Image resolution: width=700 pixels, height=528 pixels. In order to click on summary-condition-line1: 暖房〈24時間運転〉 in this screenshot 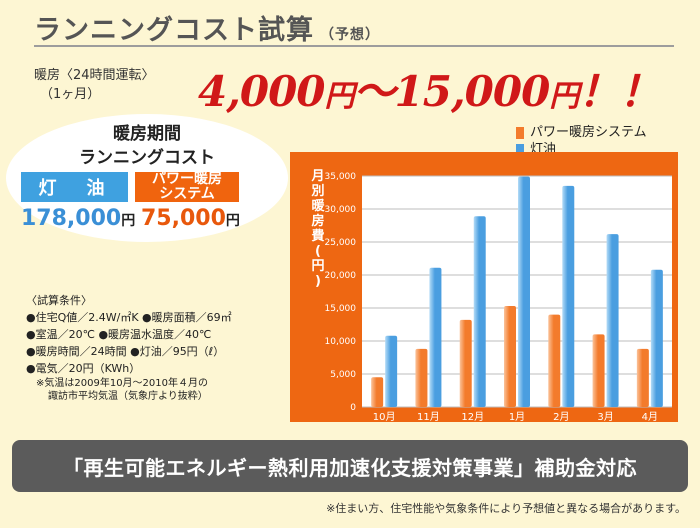, I will do `click(94, 75)`.